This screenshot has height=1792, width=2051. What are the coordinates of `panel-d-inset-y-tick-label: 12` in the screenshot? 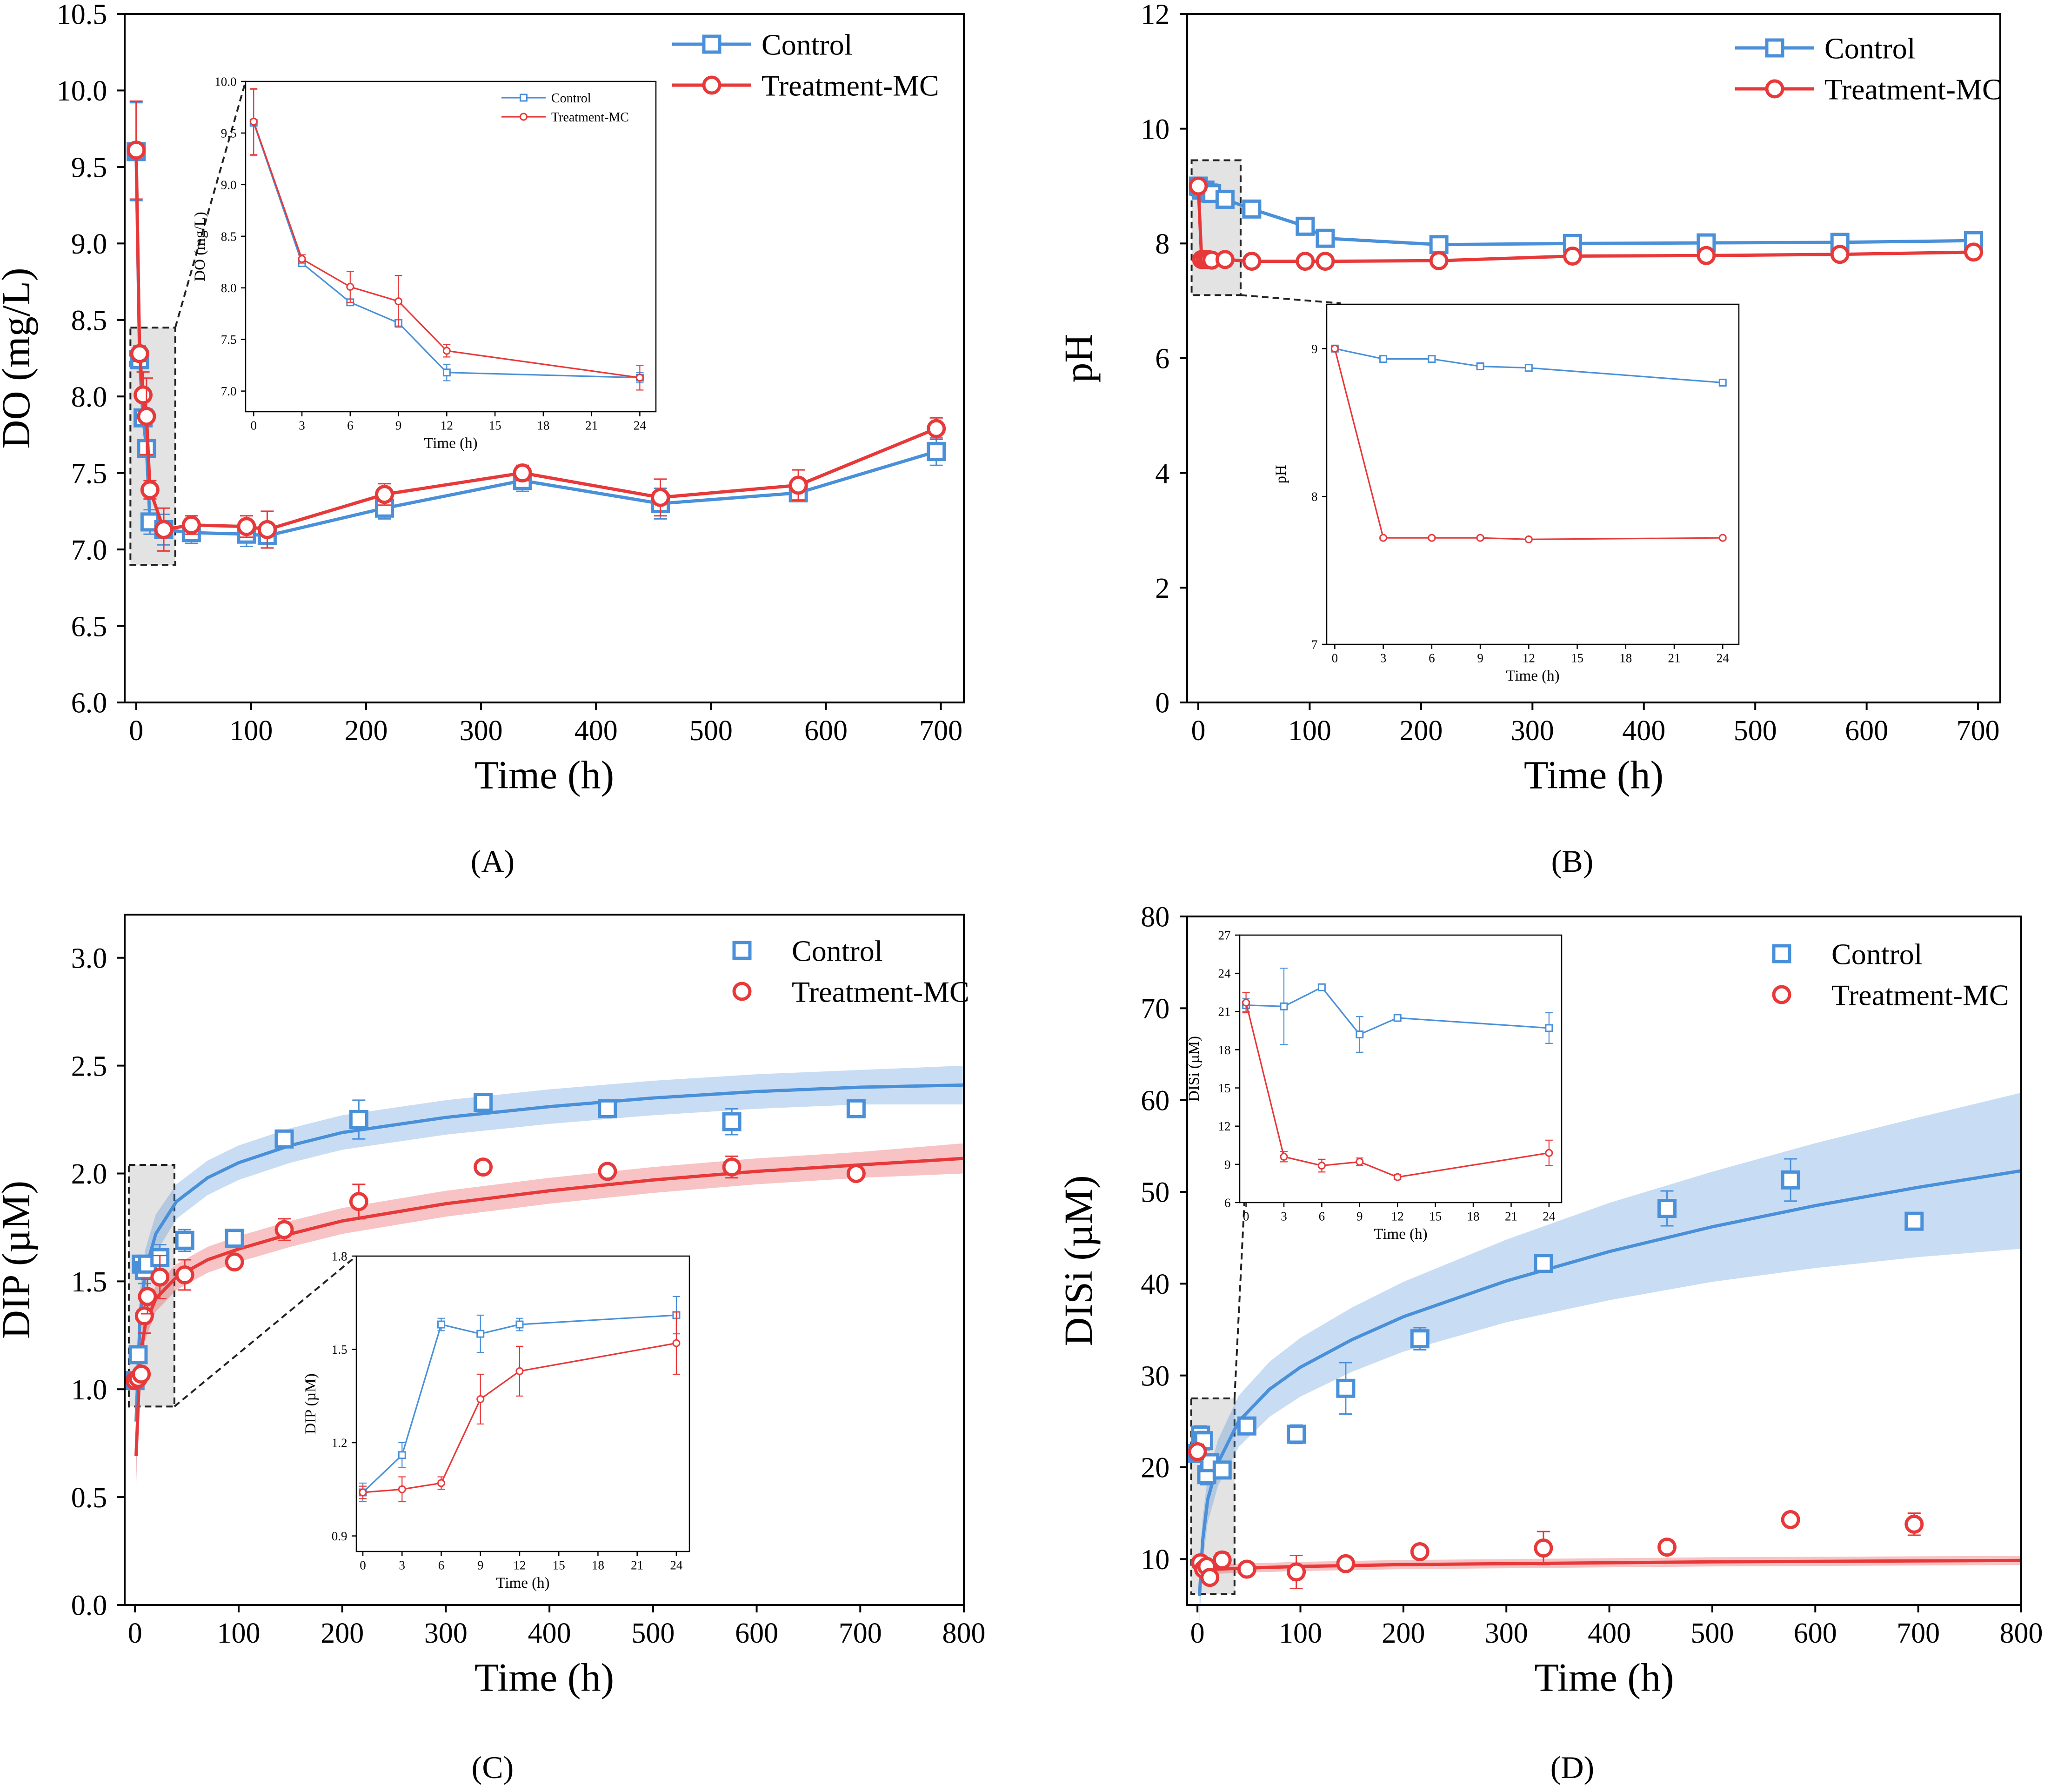 It's located at (1224, 1126).